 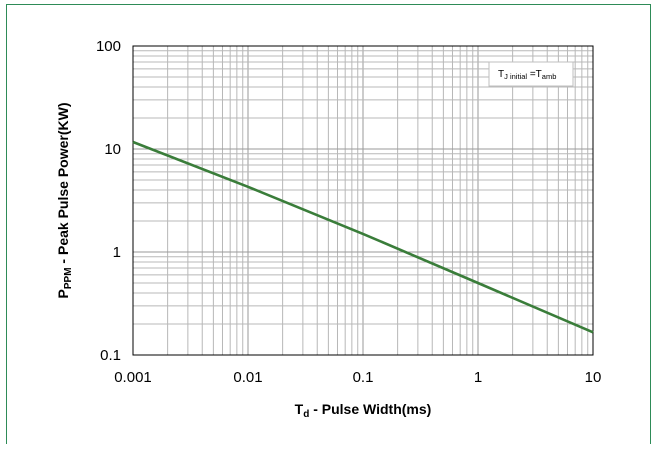 What do you see at coordinates (108, 201) in the screenshot?
I see `y-tick-labels: 100 10 1 0.1` at bounding box center [108, 201].